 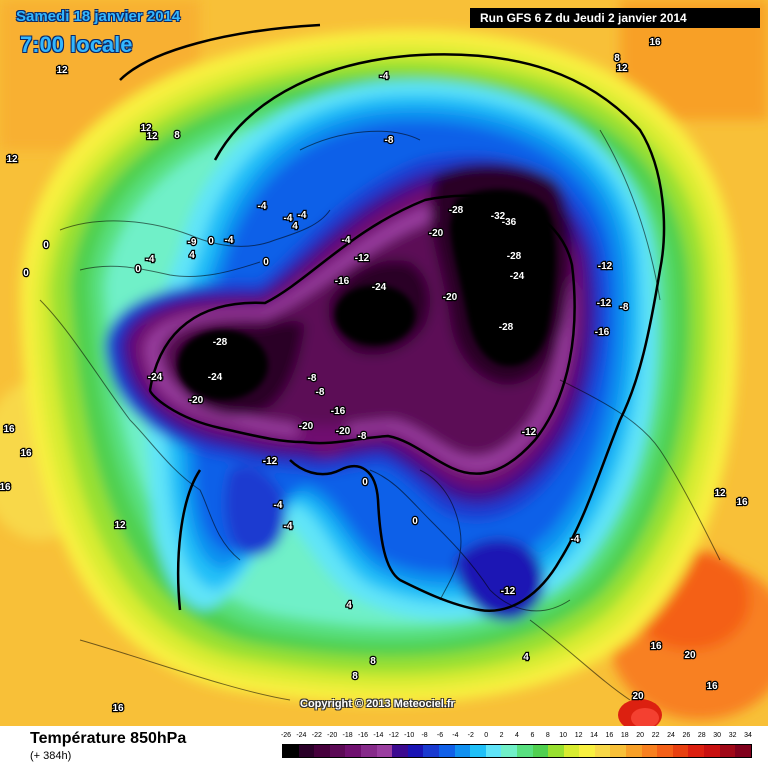 What do you see at coordinates (748, 735) in the screenshot?
I see `legend-tick-label: 34` at bounding box center [748, 735].